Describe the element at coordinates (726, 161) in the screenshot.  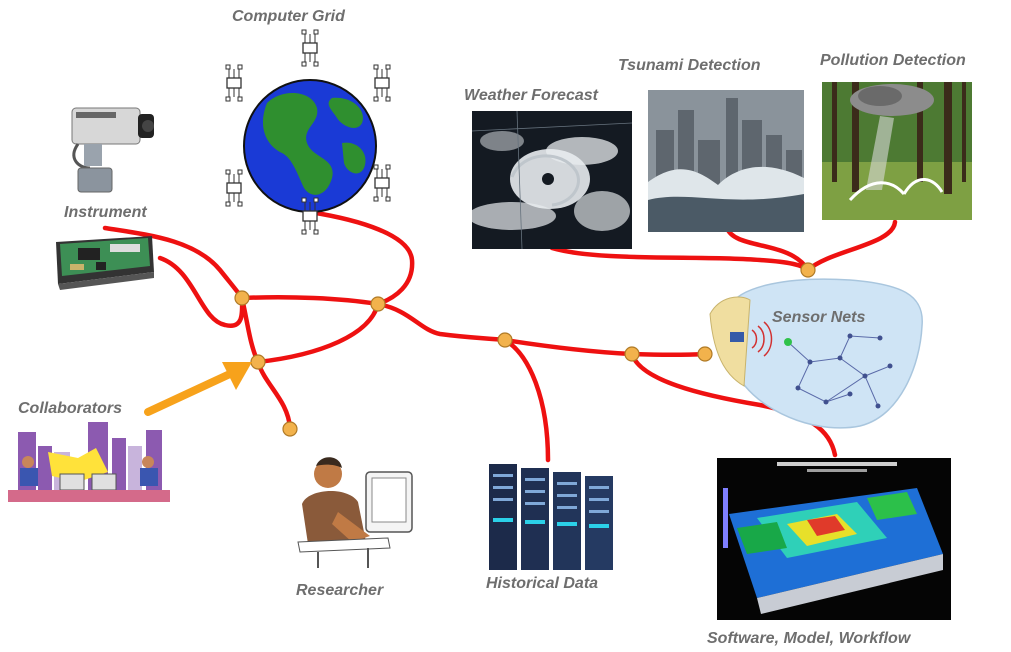
I see `tsunami-city-image` at that location.